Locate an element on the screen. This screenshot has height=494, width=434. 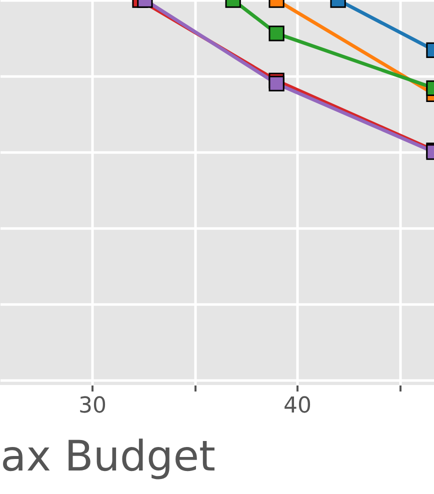
point is located at coordinates (276, 84).